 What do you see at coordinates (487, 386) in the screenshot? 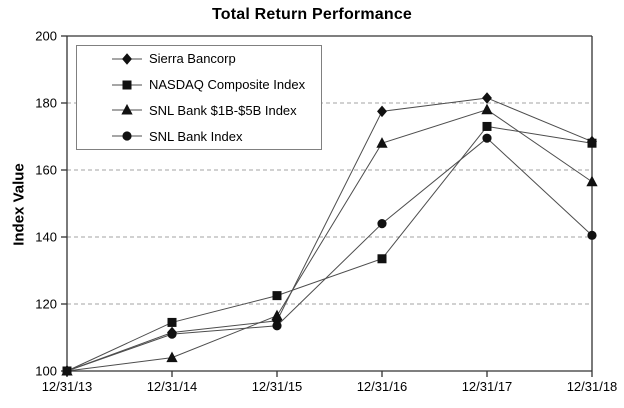
I see `x-tick-label: 12/31/17` at bounding box center [487, 386].